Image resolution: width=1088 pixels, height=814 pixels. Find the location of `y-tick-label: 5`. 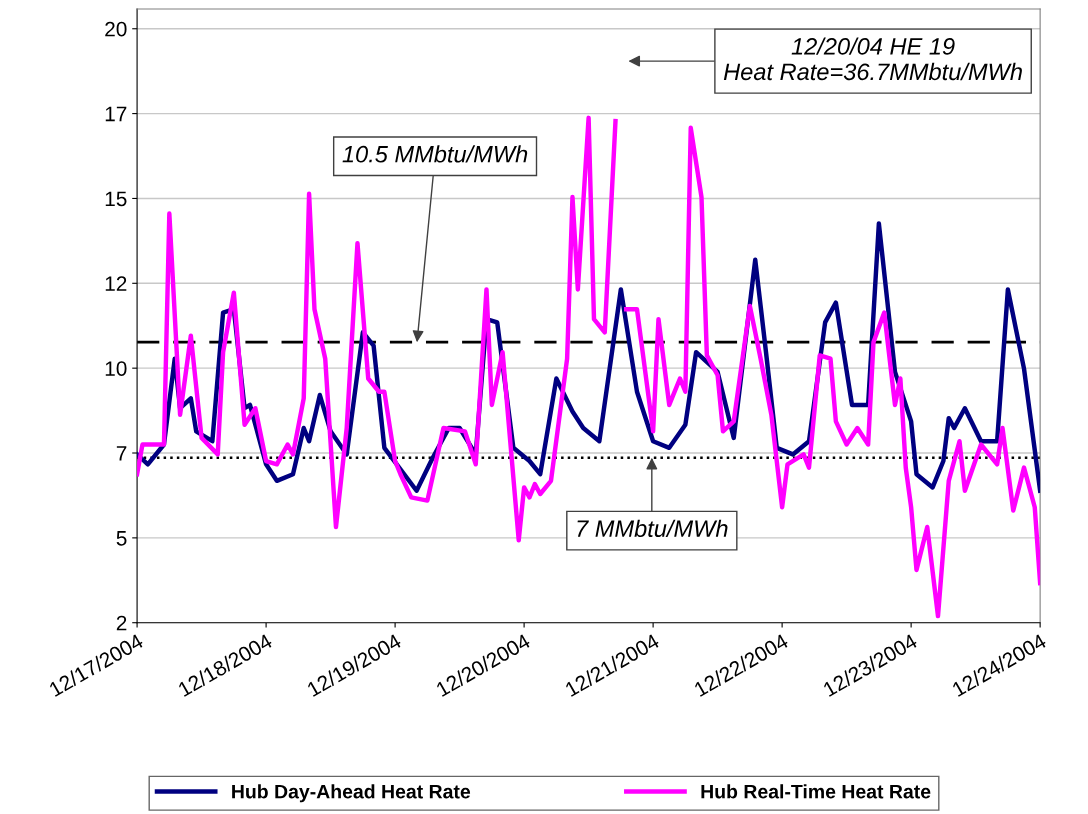

y-tick-label: 5 is located at coordinates (121, 538).